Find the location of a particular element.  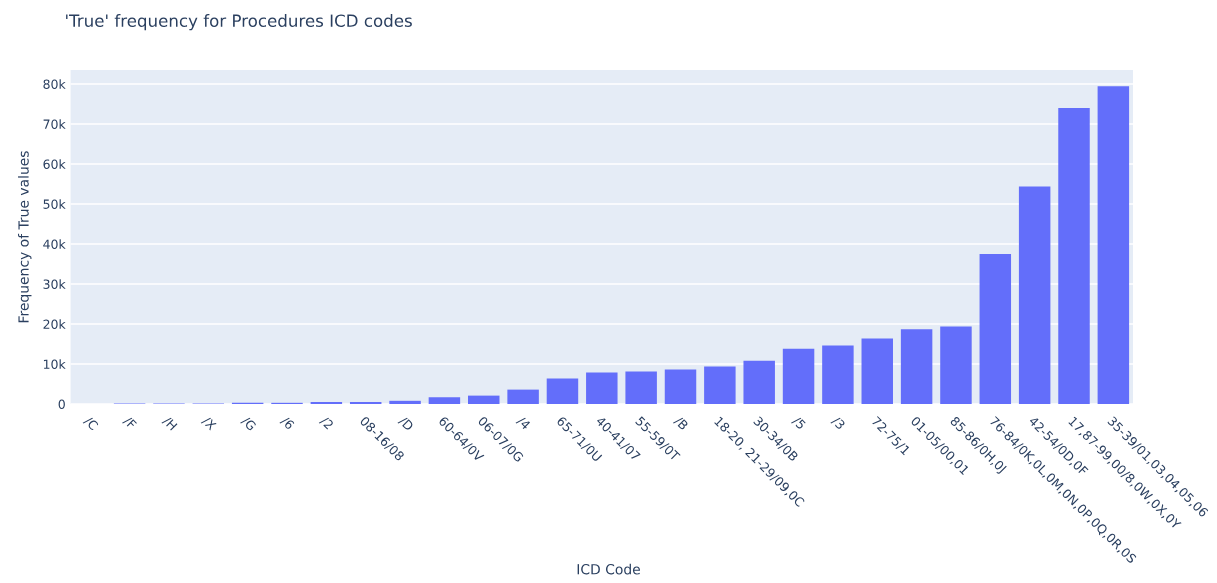

x-tick-label: /X is located at coordinates (208, 423).